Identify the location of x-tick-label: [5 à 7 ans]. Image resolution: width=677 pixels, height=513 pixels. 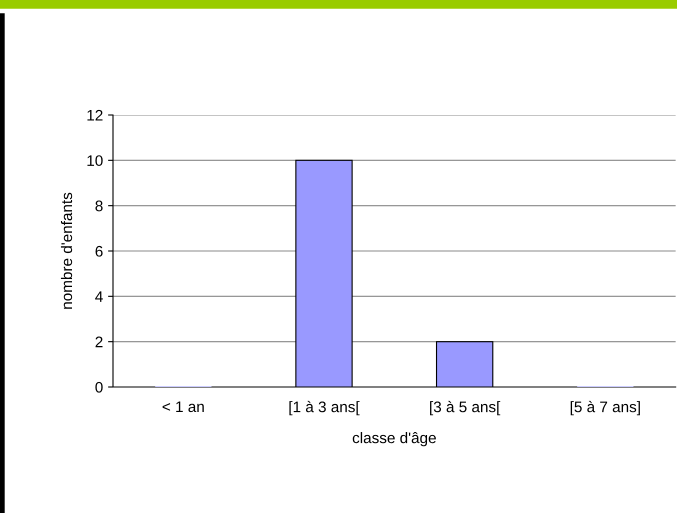
(605, 408).